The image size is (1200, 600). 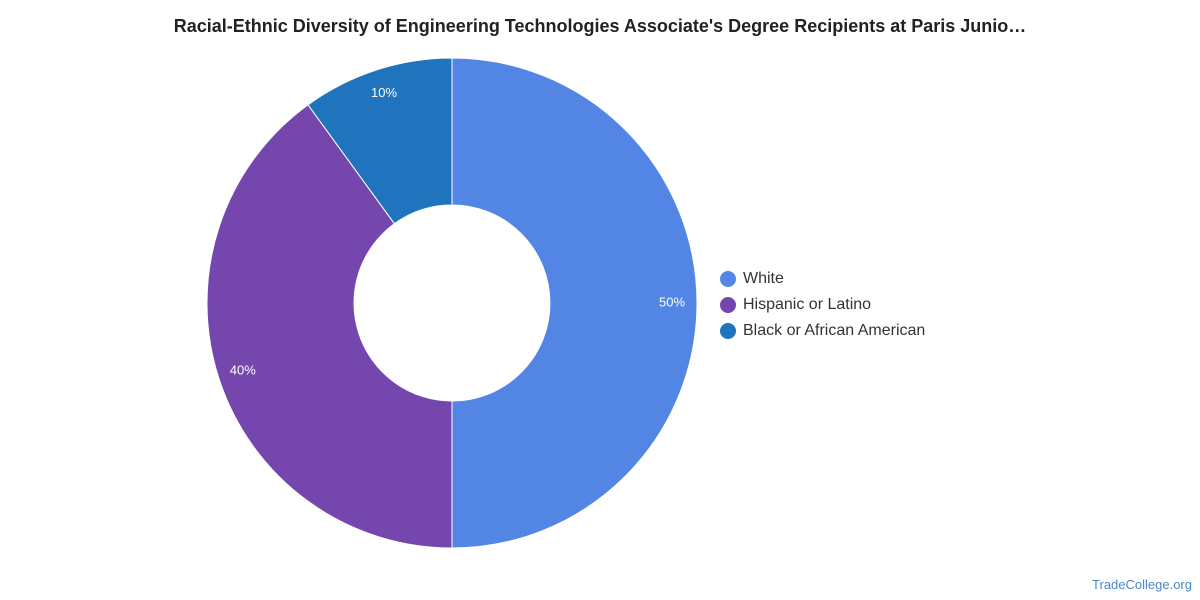 I want to click on data-label-black-or-african-american: 10%, so click(x=384, y=92).